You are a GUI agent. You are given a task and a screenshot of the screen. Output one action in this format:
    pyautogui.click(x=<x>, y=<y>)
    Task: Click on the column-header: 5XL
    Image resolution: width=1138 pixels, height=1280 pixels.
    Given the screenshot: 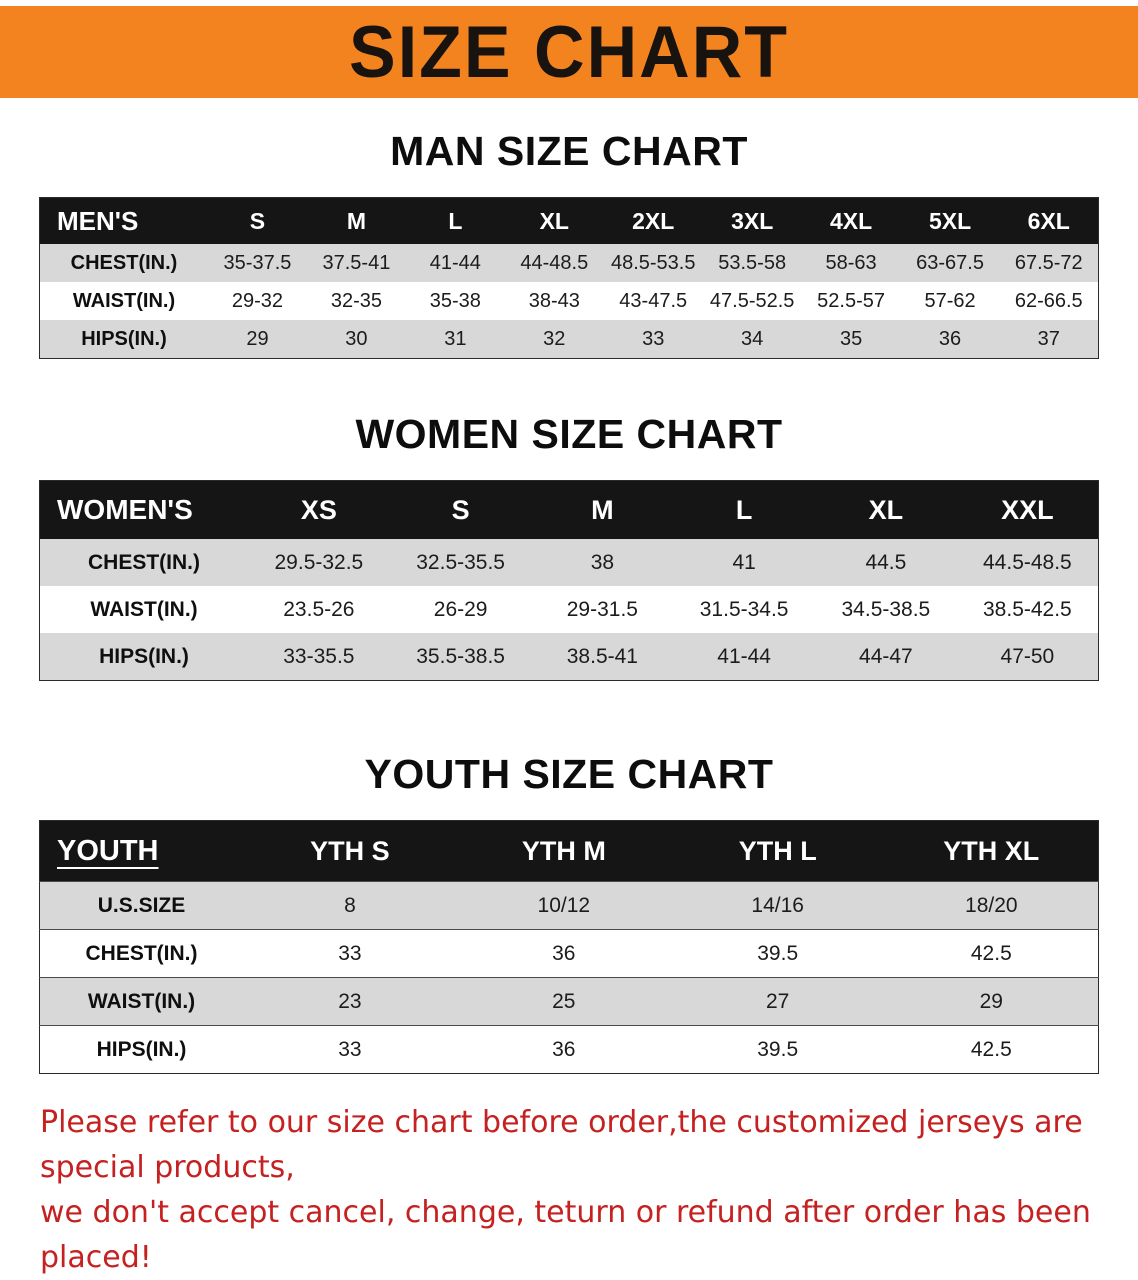 What is the action you would take?
    pyautogui.click(x=950, y=220)
    